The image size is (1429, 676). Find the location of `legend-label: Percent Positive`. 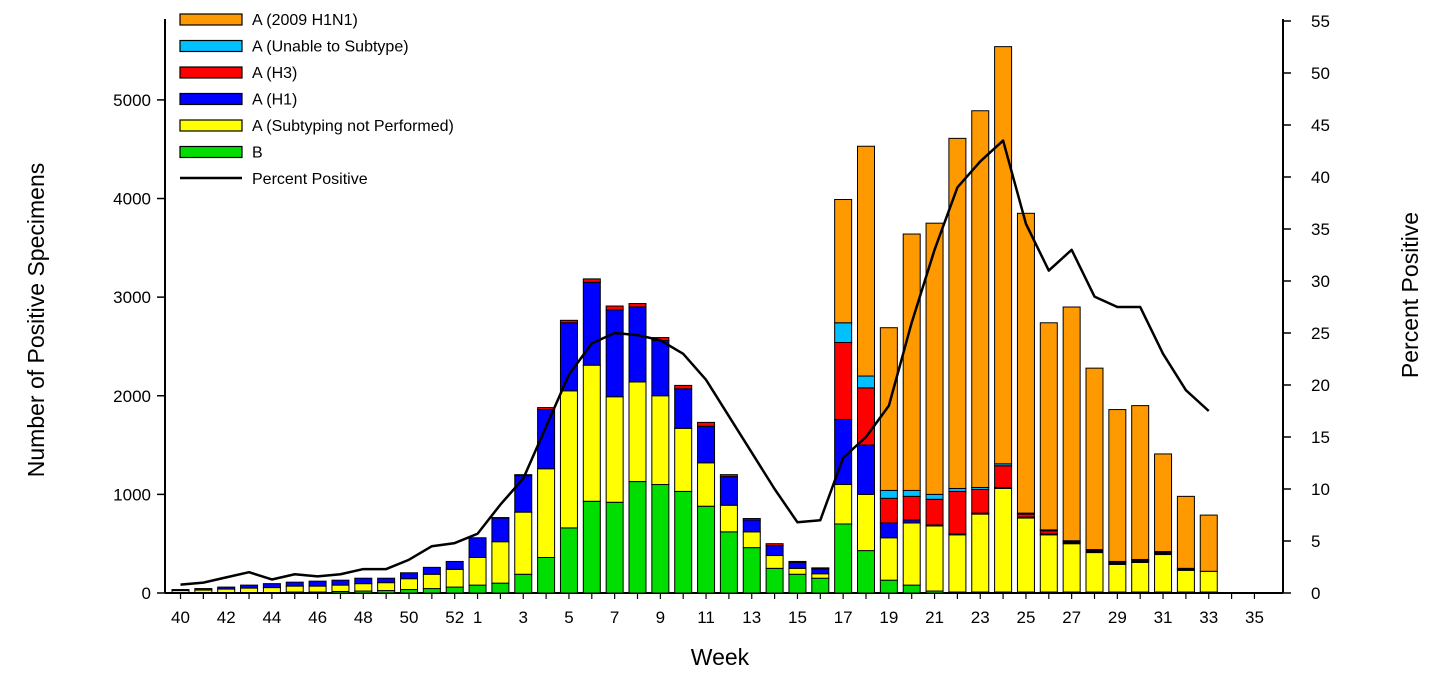

legend-label: Percent Positive is located at coordinates (310, 179).